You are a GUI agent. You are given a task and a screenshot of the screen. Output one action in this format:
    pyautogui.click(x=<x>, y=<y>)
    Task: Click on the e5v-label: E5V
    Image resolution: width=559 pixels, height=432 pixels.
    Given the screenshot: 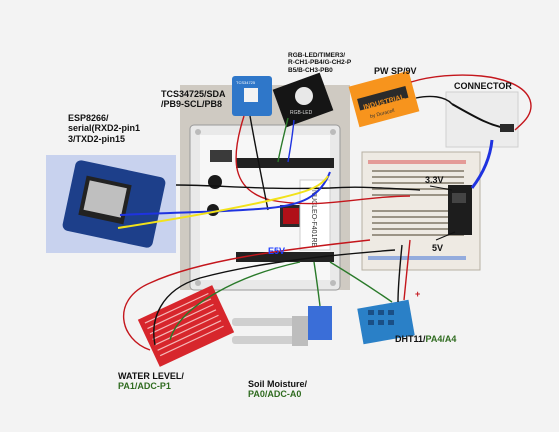 What is the action you would take?
    pyautogui.click(x=277, y=251)
    